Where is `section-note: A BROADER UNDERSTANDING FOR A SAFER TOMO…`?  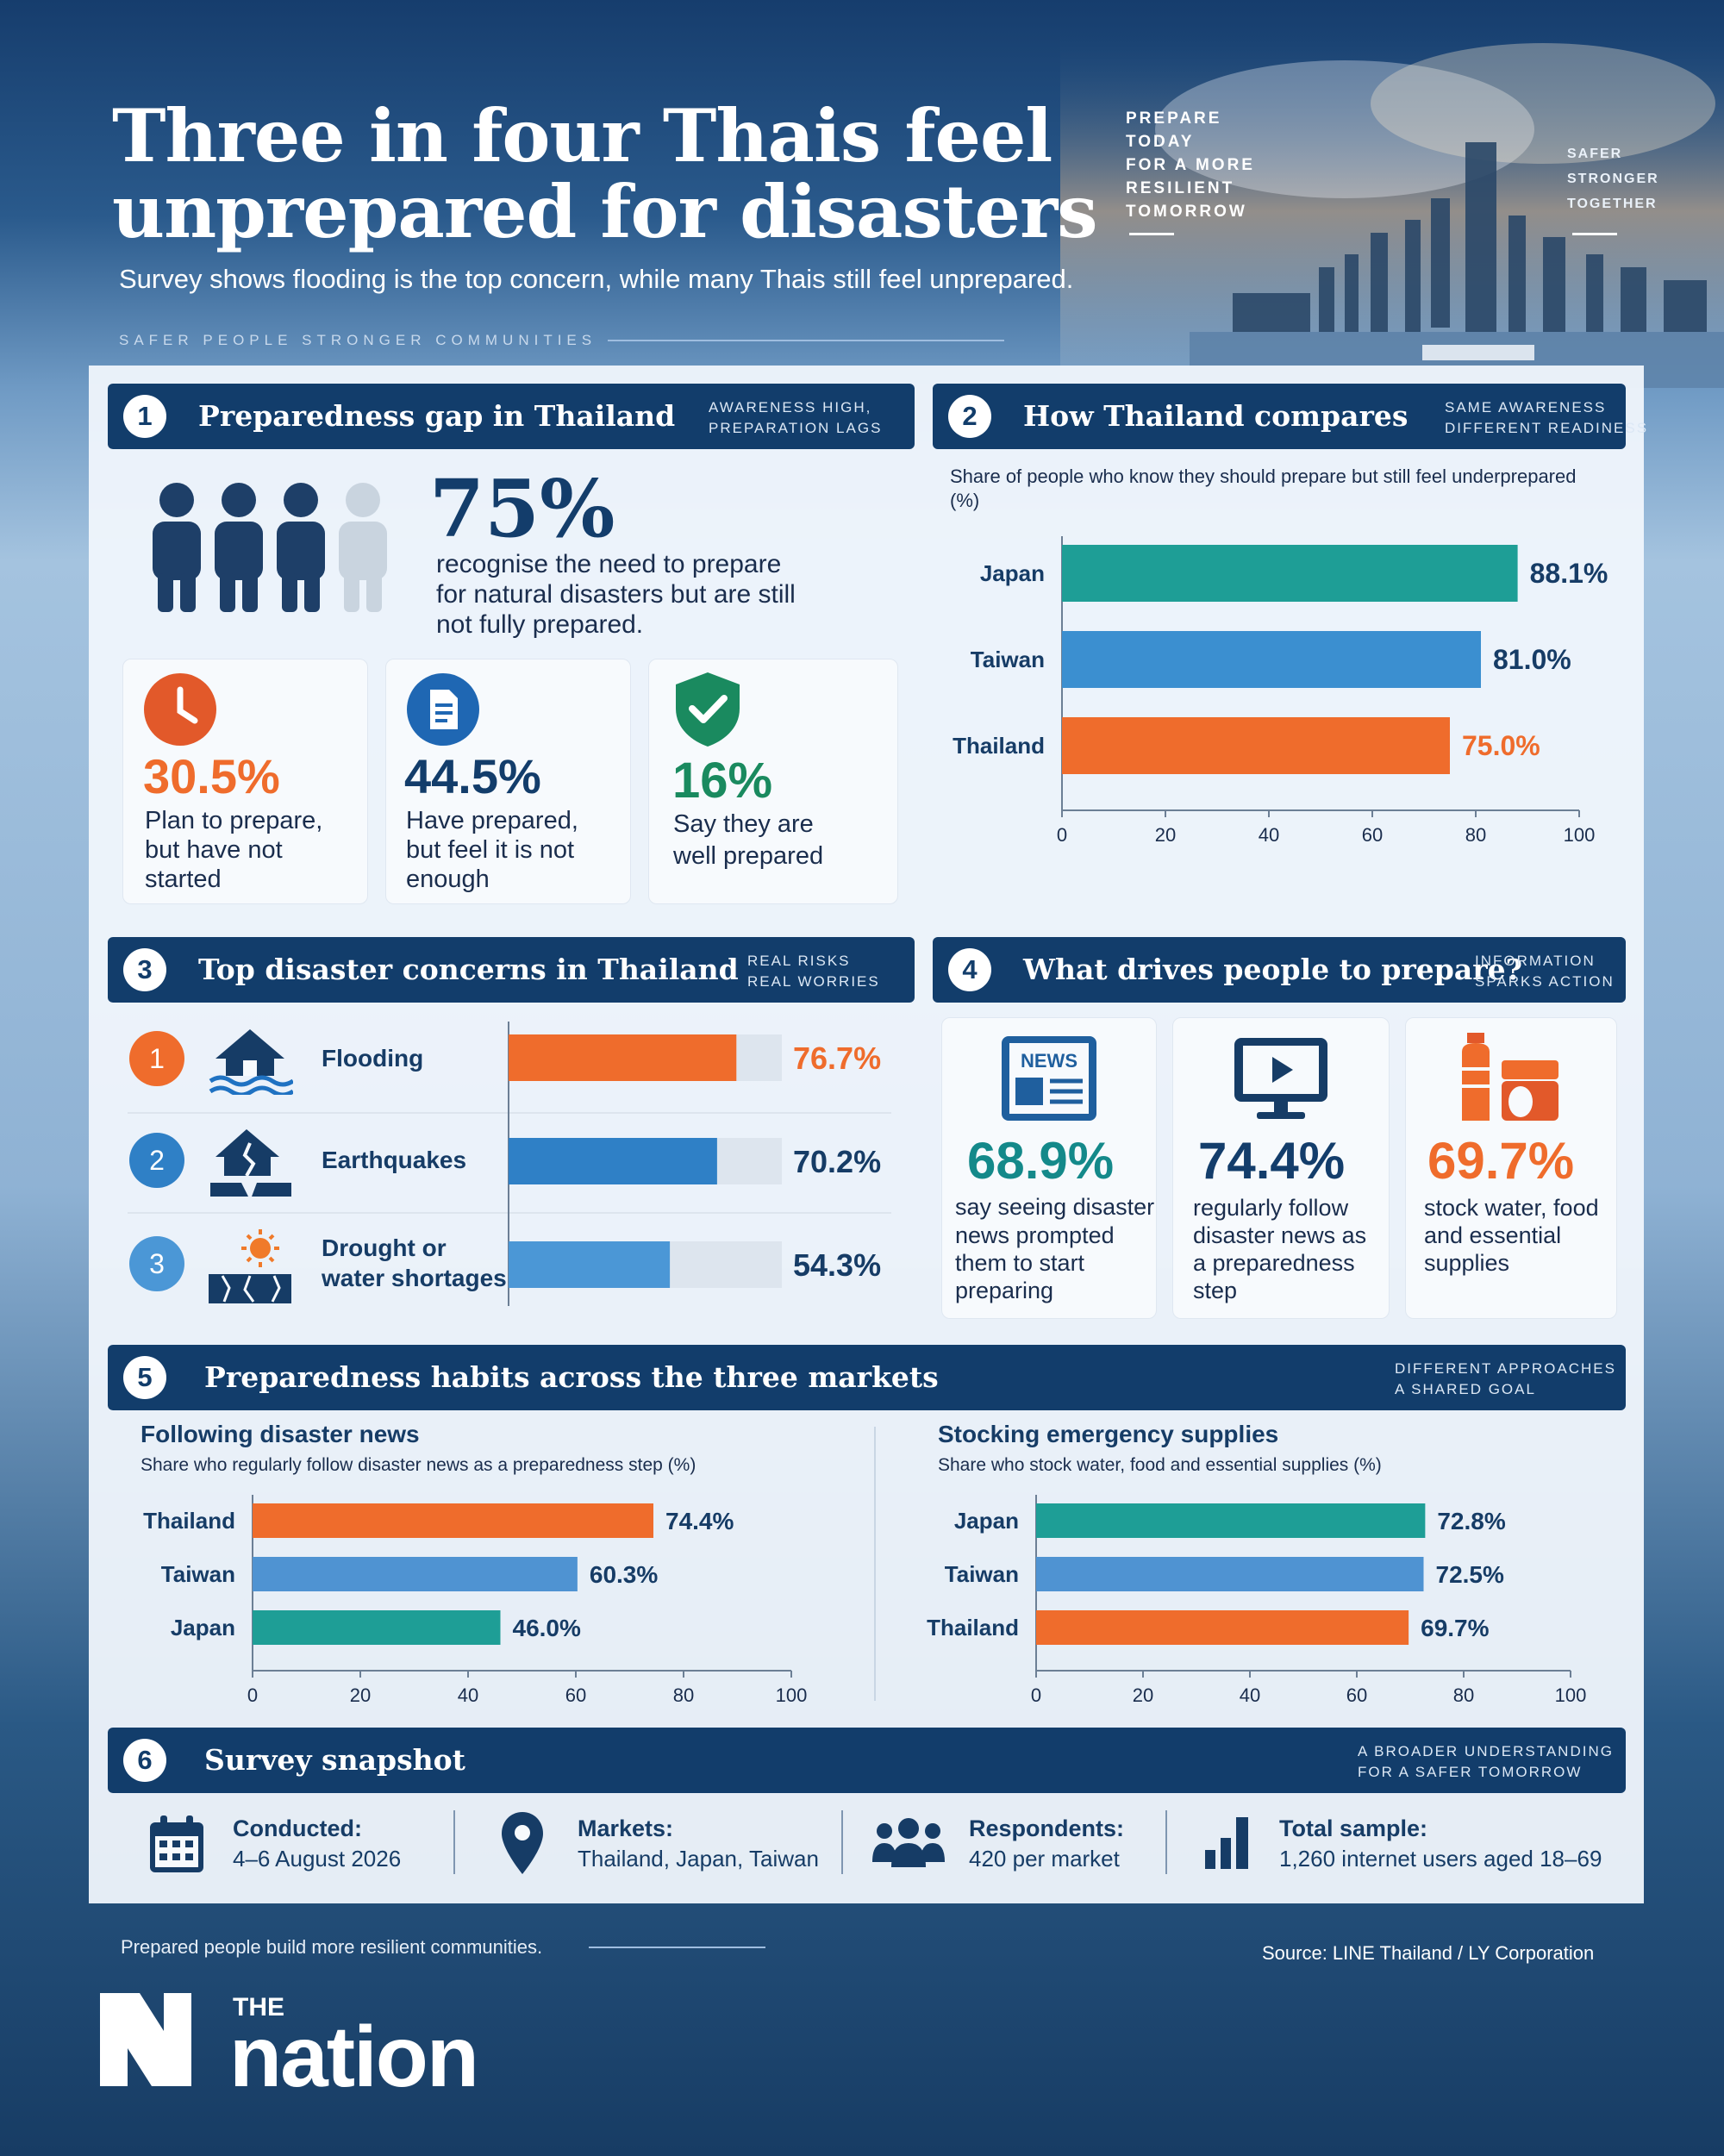
section-note: A BROADER UNDERSTANDING FOR A SAFER TOMO… is located at coordinates (1486, 1761).